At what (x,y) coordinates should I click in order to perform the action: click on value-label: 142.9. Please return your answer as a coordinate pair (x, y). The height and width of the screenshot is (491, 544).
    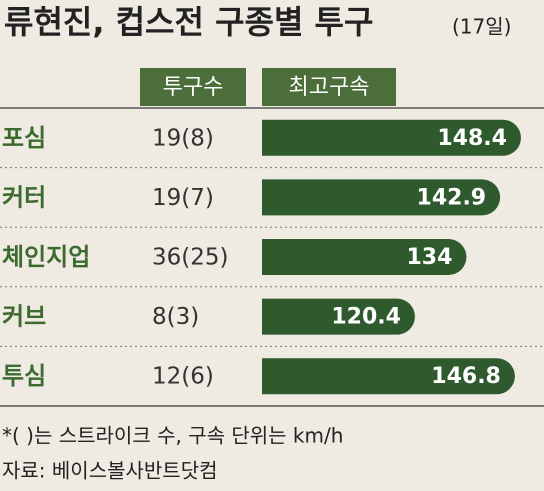
    Looking at the image, I should click on (452, 197).